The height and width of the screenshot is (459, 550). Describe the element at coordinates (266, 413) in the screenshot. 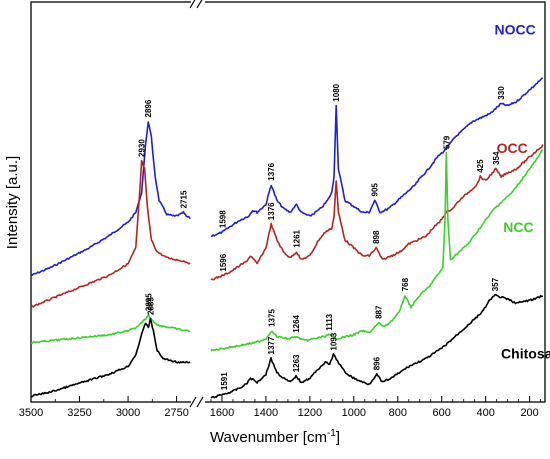

I see `x-tick-label-right-1: 1400` at that location.